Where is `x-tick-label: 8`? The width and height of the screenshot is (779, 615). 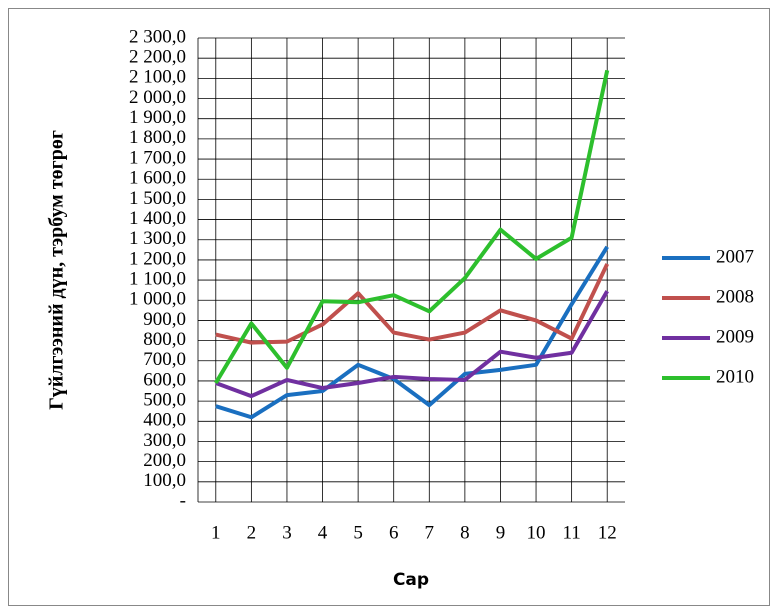
x-tick-label: 8 is located at coordinates (465, 532).